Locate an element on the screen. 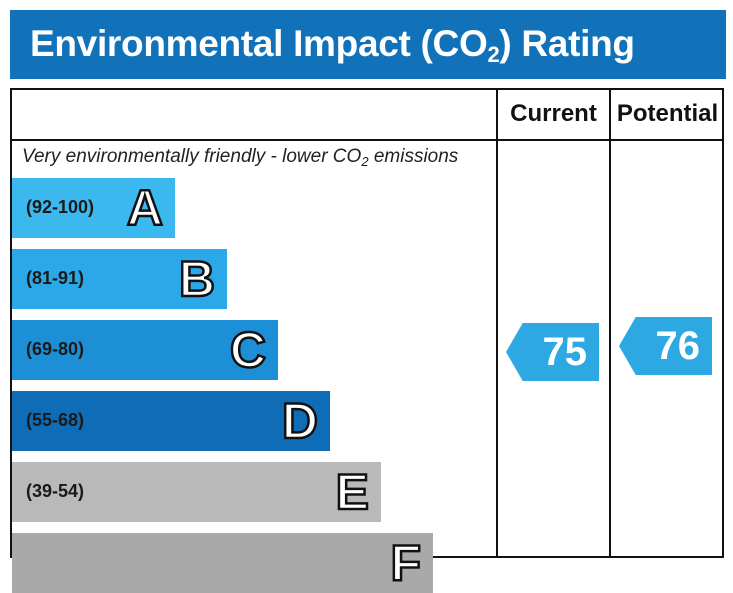 This screenshot has width=733, height=593. chart-header: Environmental Impact (CO2) Rating is located at coordinates (368, 44).